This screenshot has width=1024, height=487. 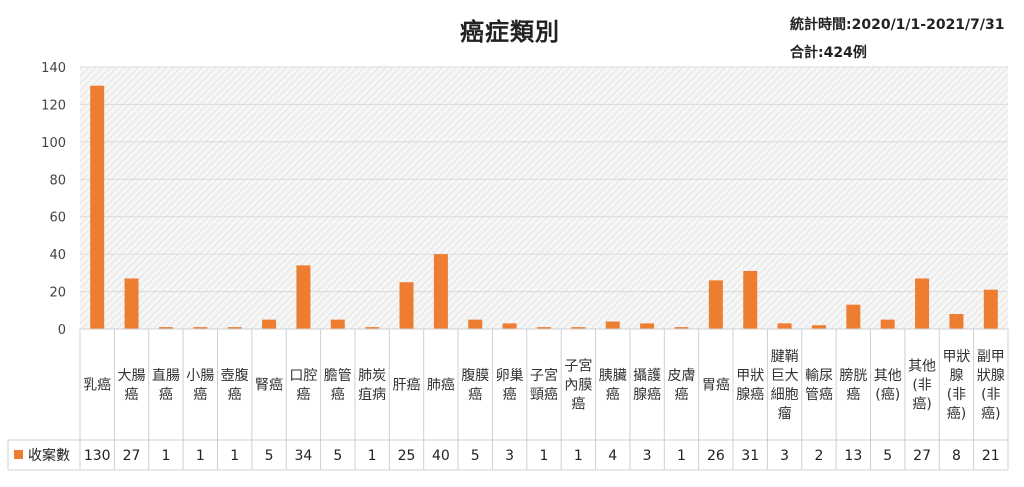 I want to click on category-label: 肝癌, so click(x=407, y=386).